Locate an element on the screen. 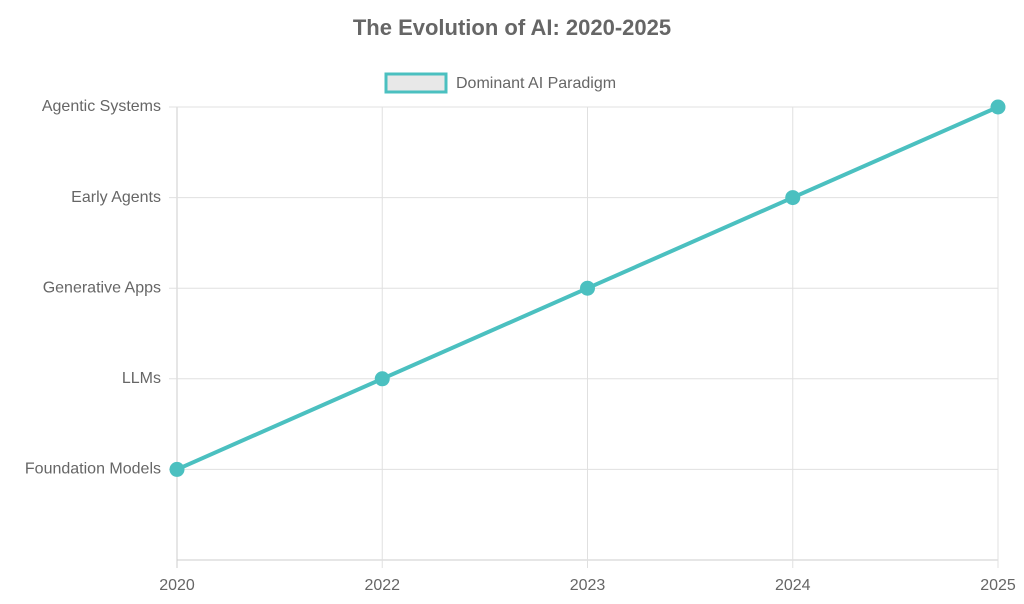  x-tick-label: 2020 is located at coordinates (177, 585).